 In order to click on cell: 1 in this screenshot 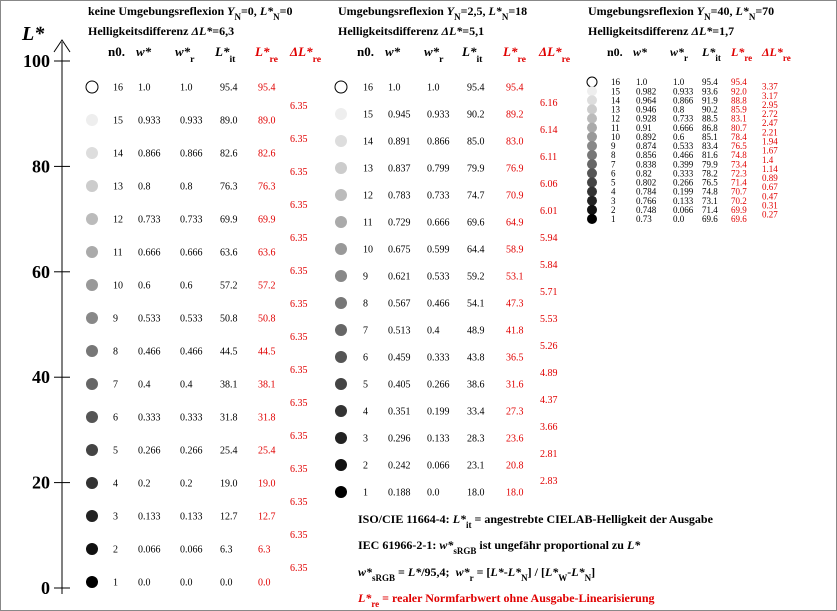, I will do `click(115, 583)`.